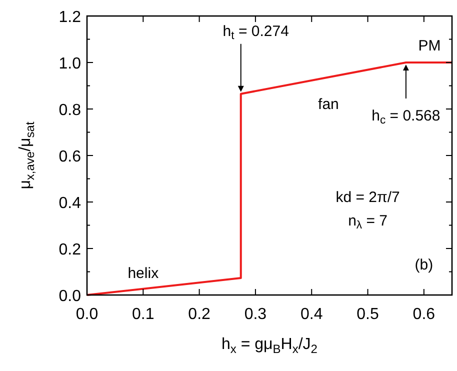  What do you see at coordinates (328, 104) in the screenshot?
I see `annotation: fan` at bounding box center [328, 104].